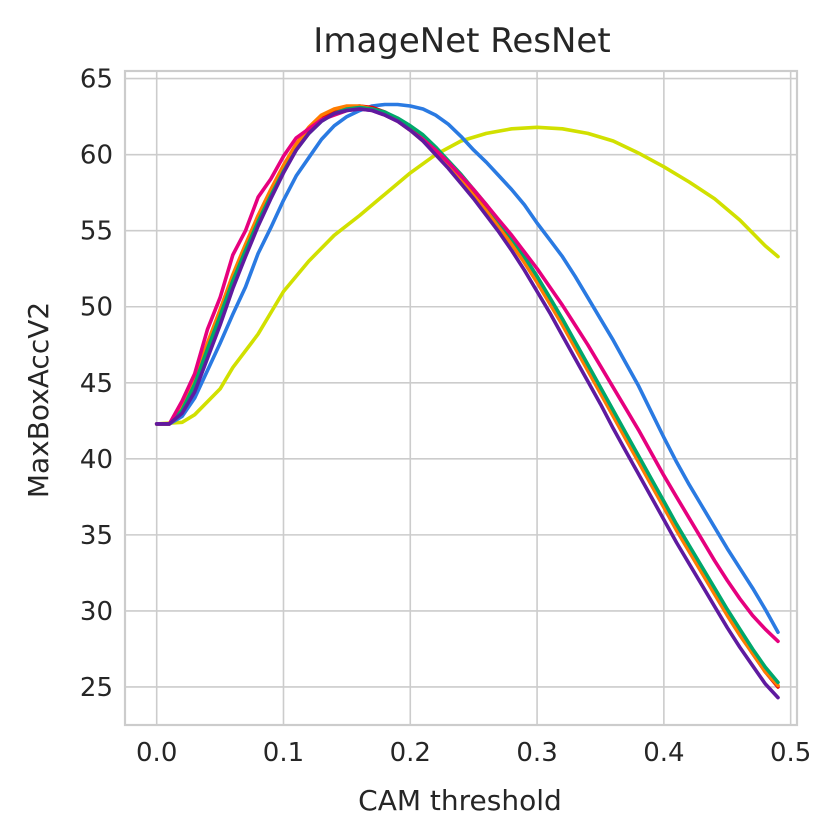  What do you see at coordinates (790, 753) in the screenshot?
I see `x-tick-label: 0.5` at bounding box center [790, 753].